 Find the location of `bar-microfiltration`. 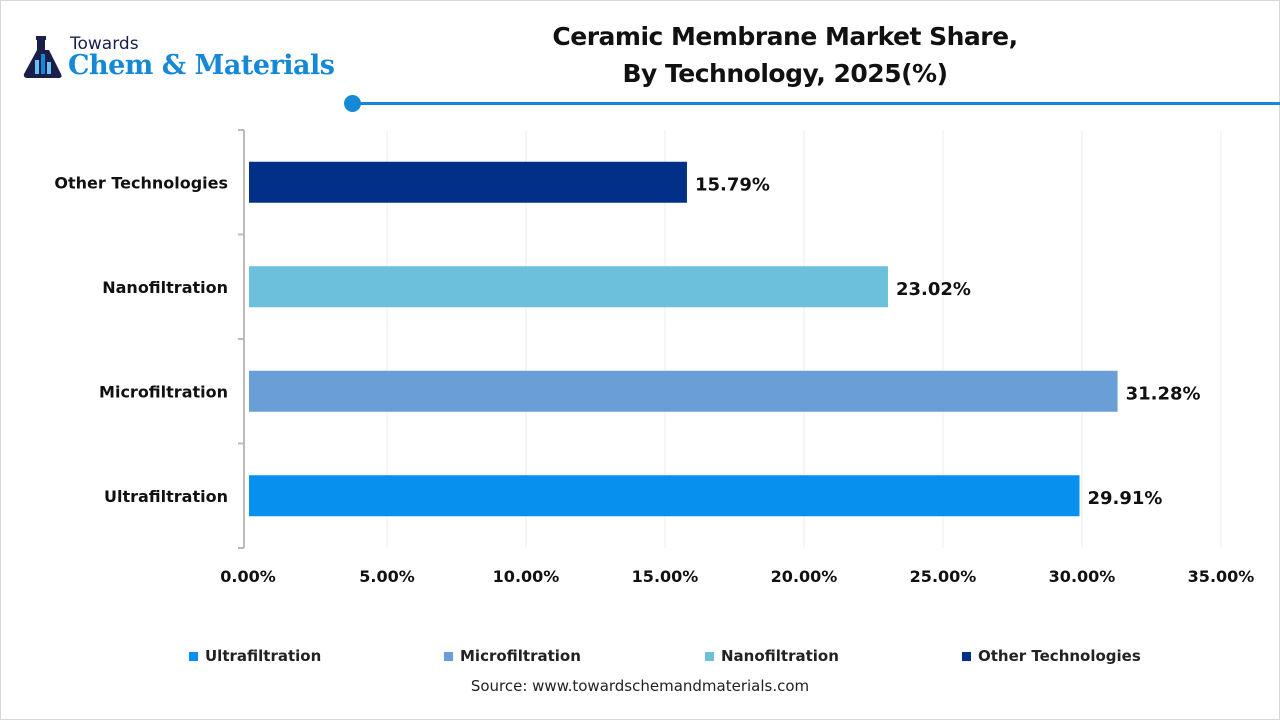

bar-microfiltration is located at coordinates (683, 391).